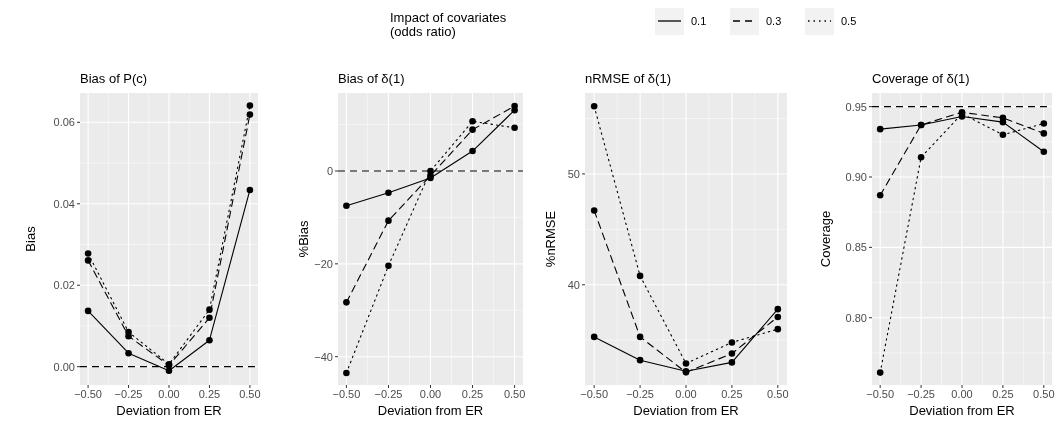 Image resolution: width=1060 pixels, height=433 pixels. What do you see at coordinates (550, 239) in the screenshot?
I see `y-axis-title: %nRMSE` at bounding box center [550, 239].